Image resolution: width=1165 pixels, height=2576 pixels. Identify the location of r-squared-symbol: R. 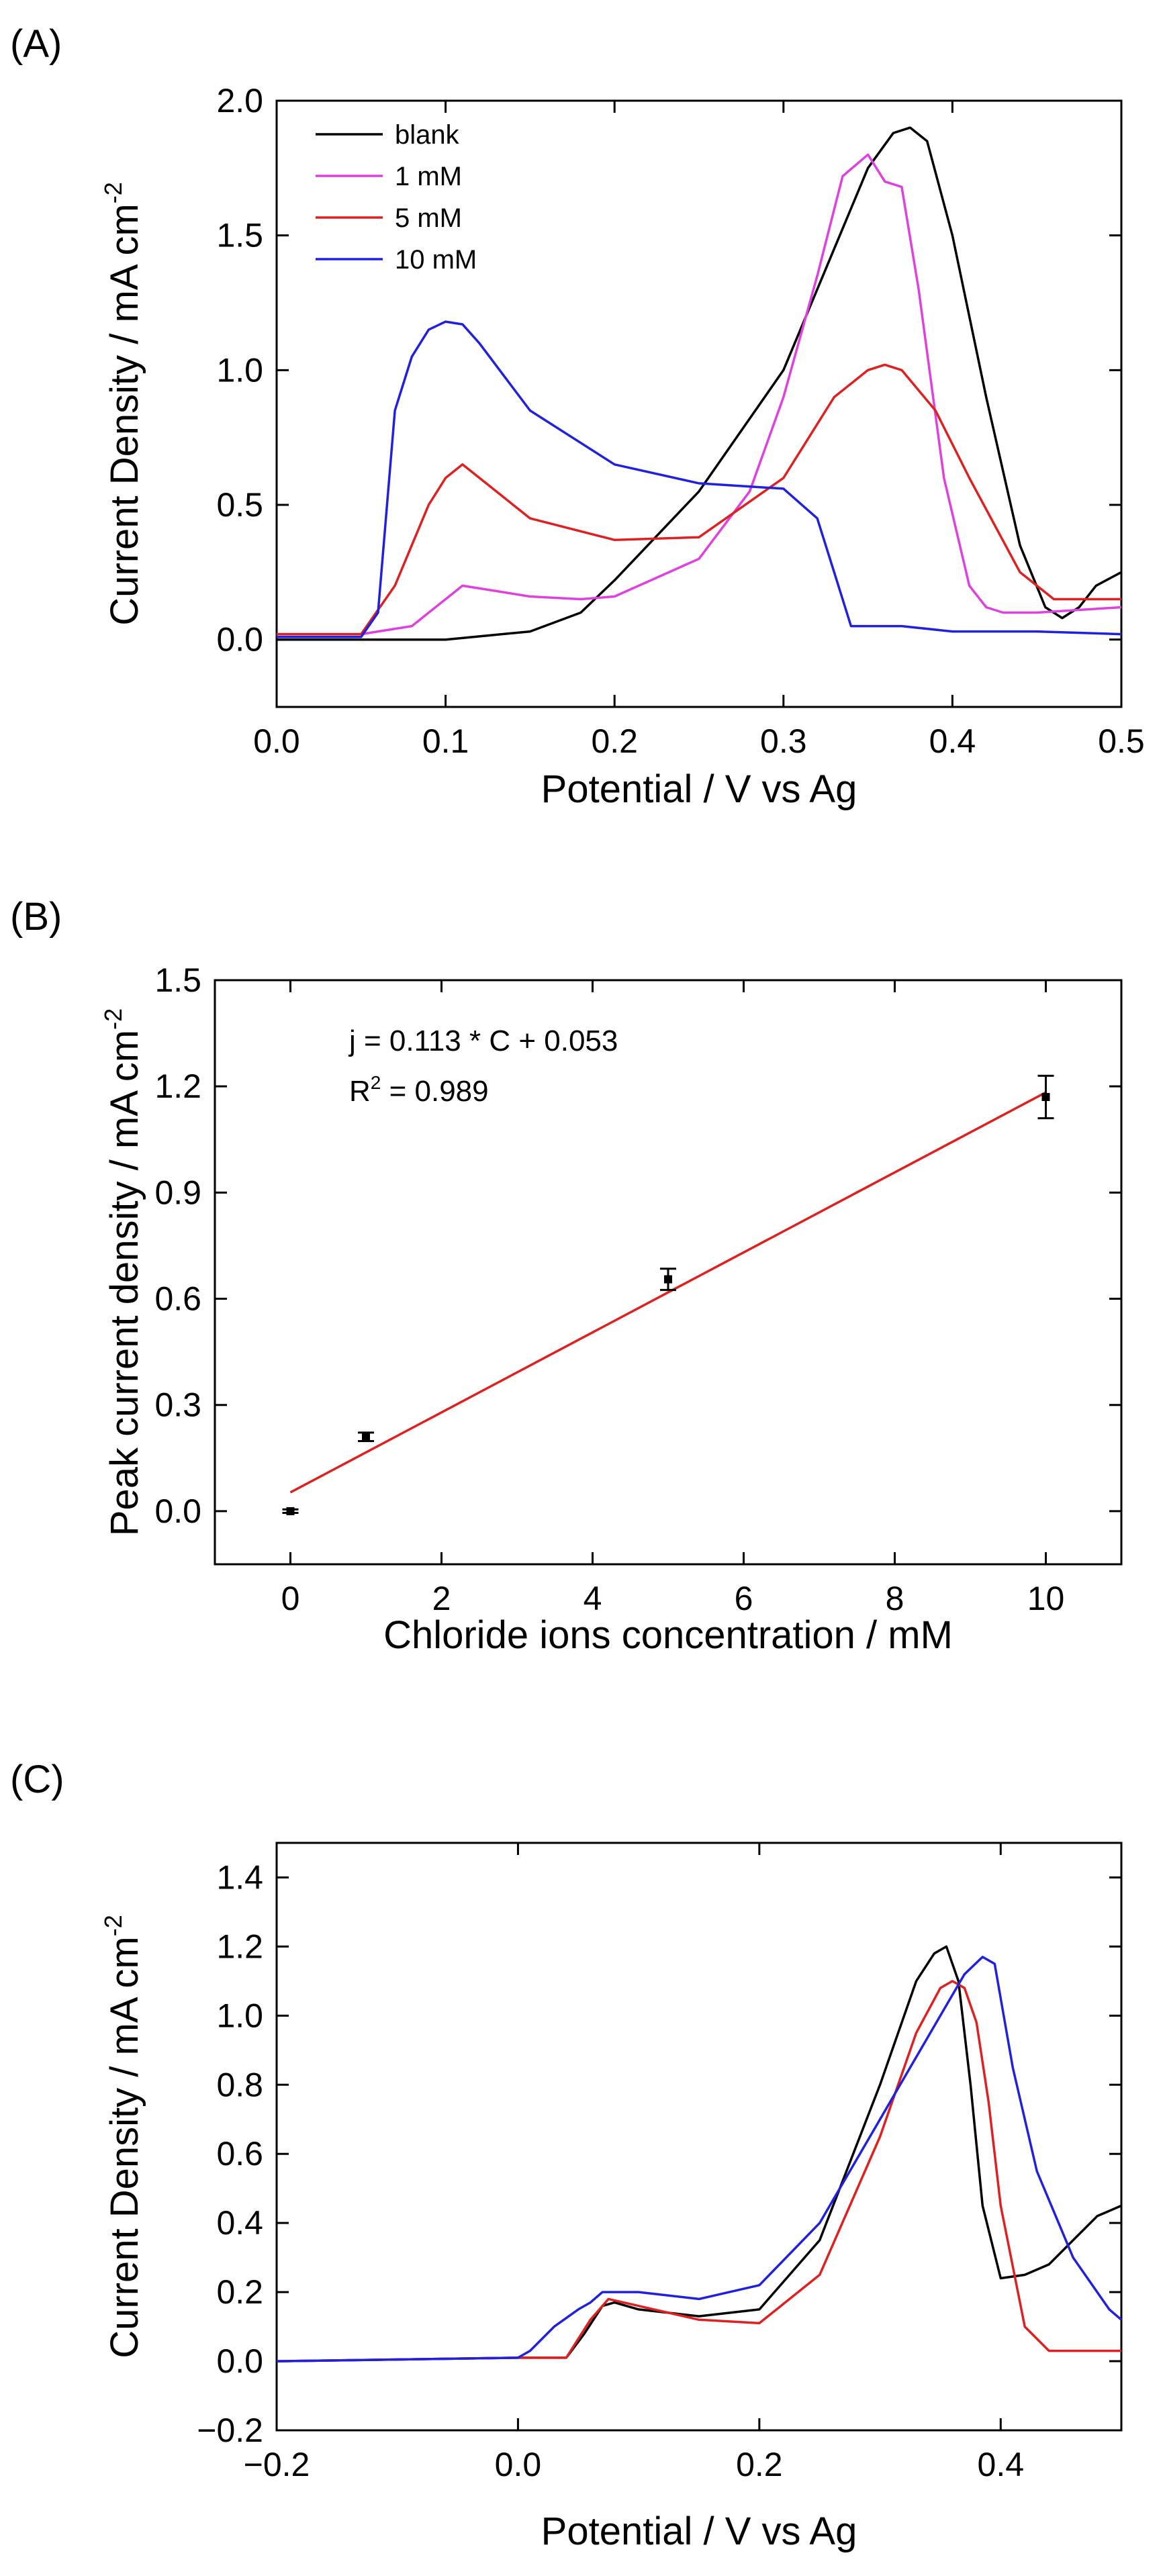
(360, 1091).